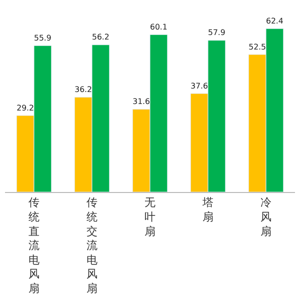  What do you see at coordinates (266, 217) in the screenshot?
I see `x-tick-label: 冷风扇` at bounding box center [266, 217].